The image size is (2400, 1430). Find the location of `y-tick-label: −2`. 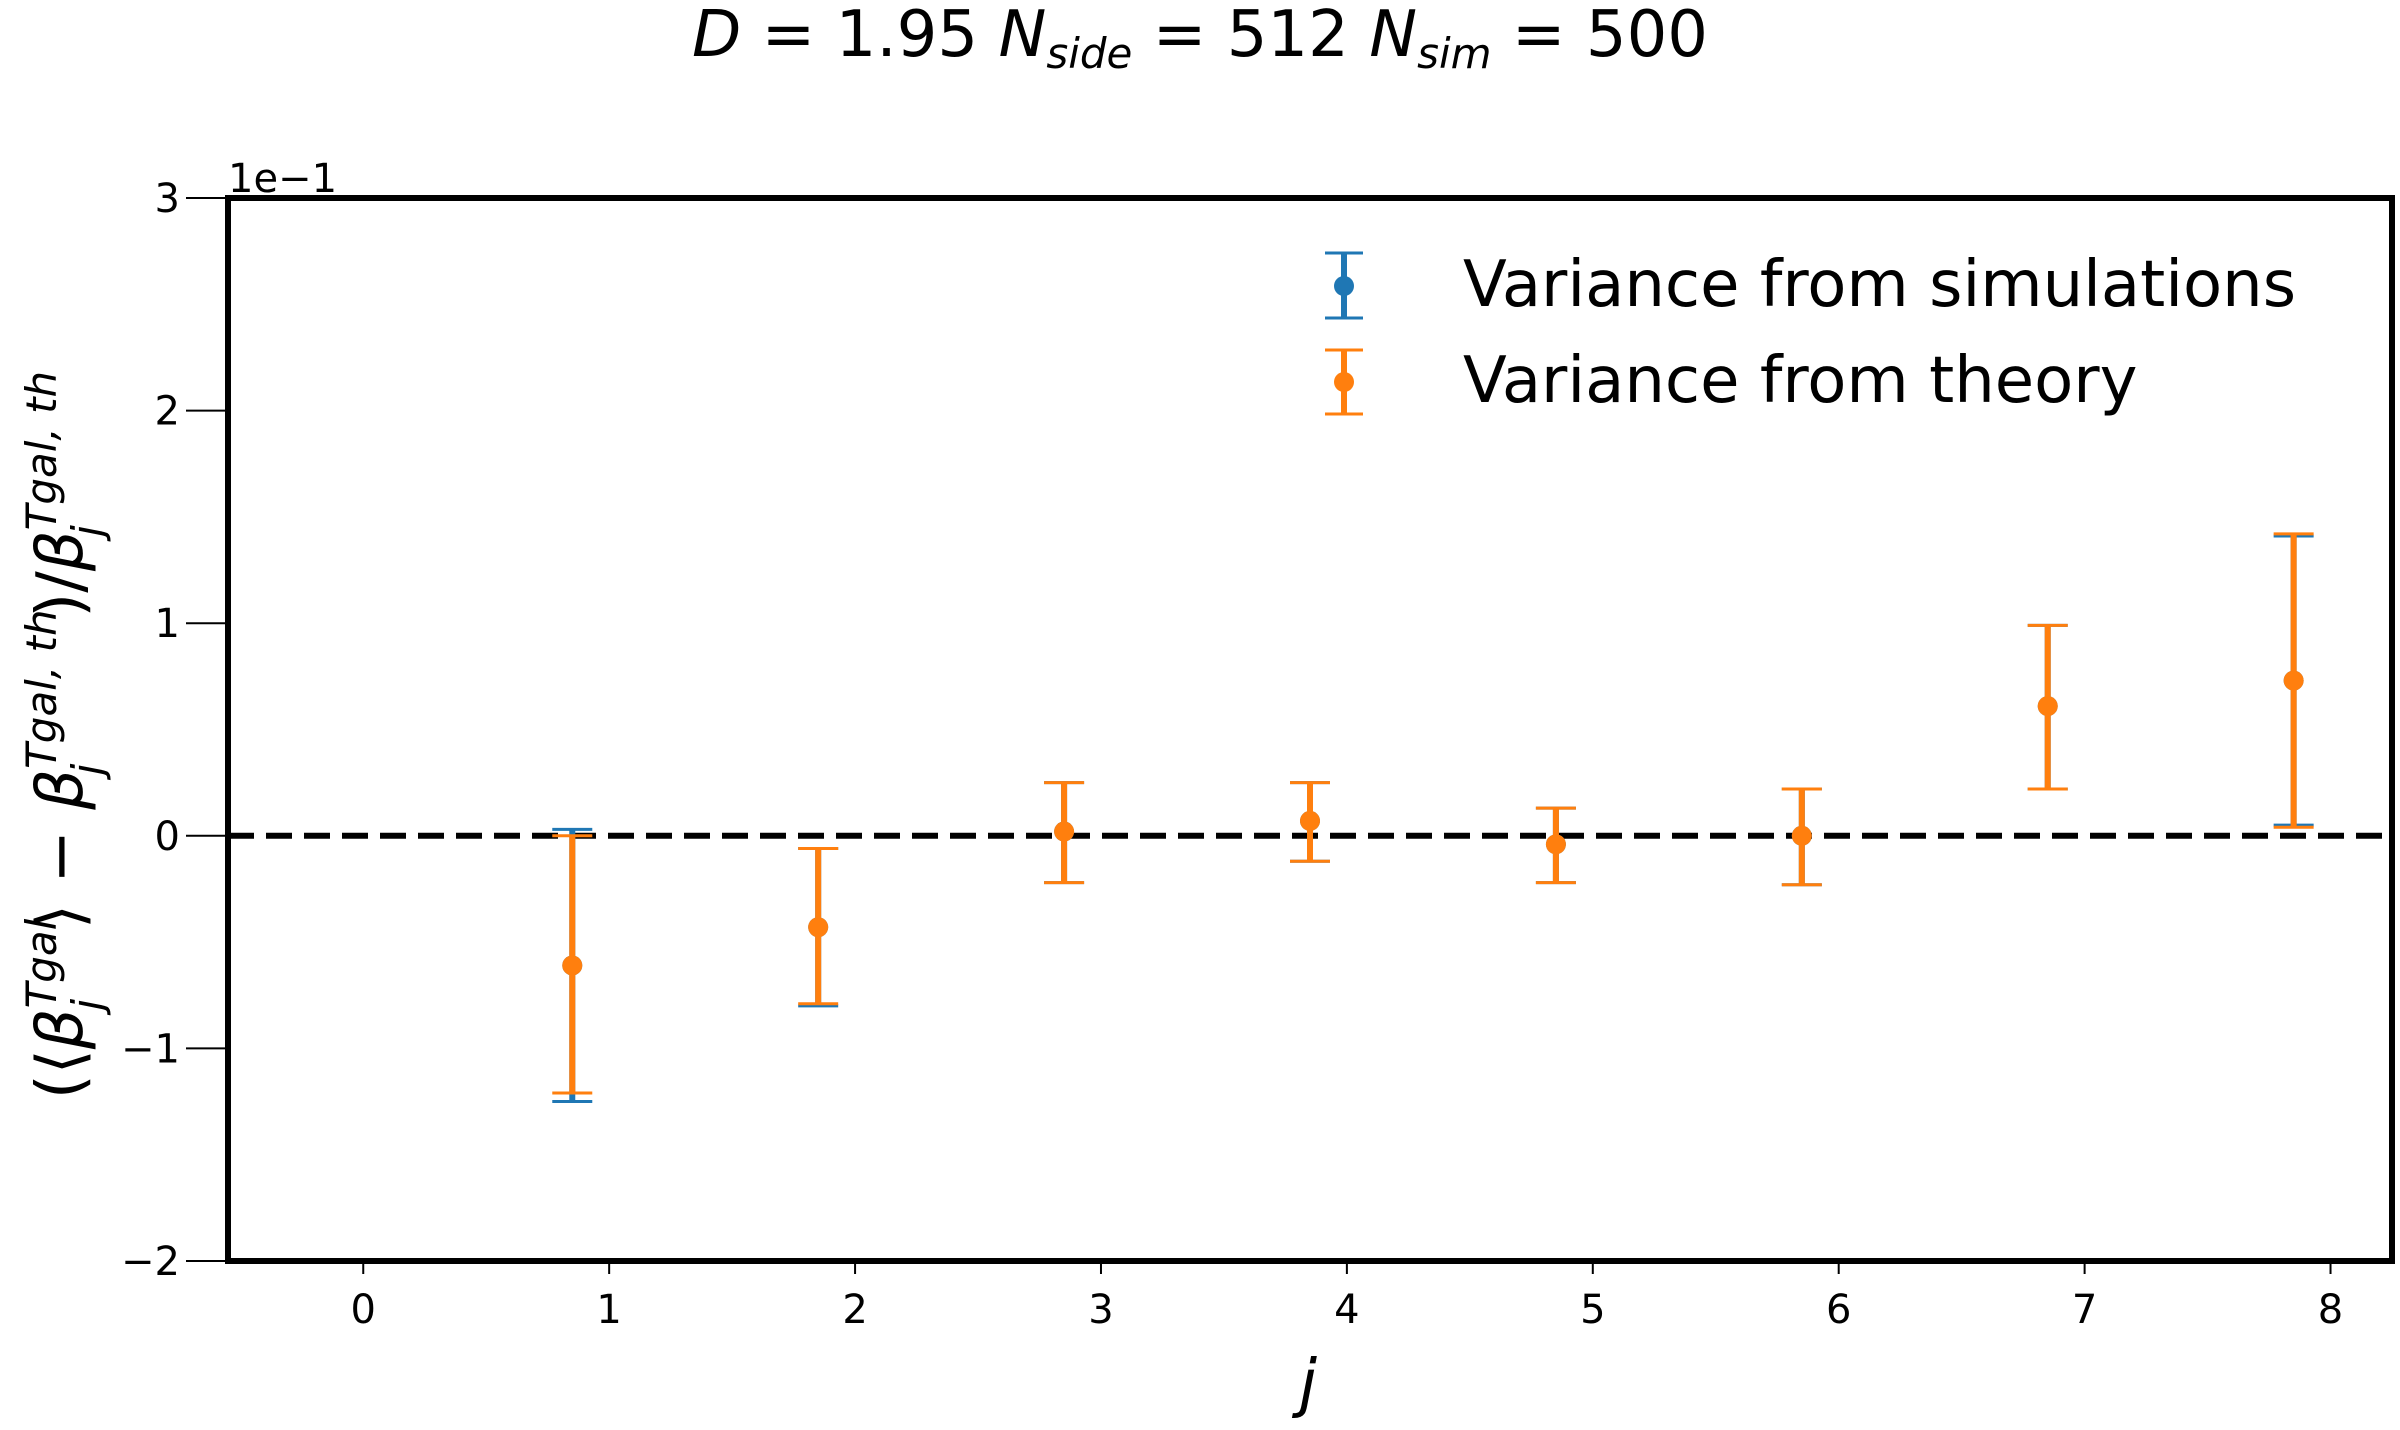

y-tick-label: −2 is located at coordinates (150, 1262).